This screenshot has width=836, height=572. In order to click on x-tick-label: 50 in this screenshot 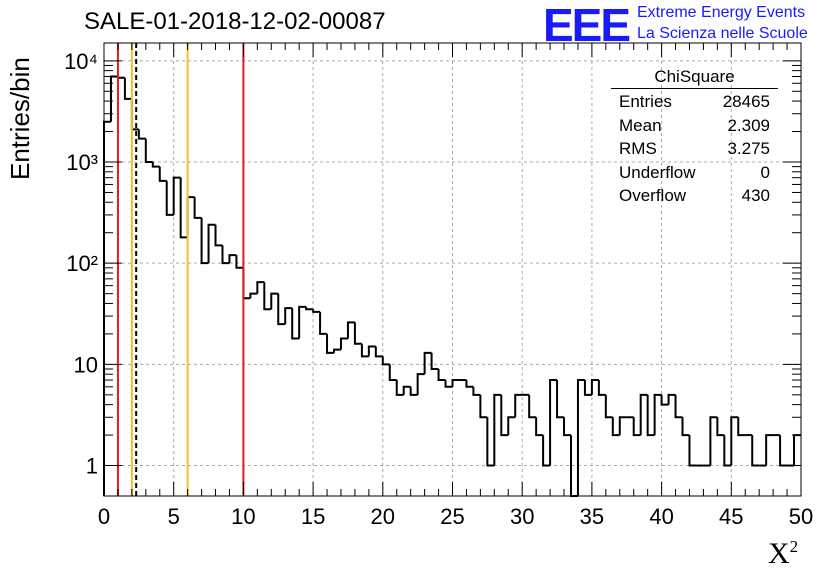, I will do `click(801, 516)`.